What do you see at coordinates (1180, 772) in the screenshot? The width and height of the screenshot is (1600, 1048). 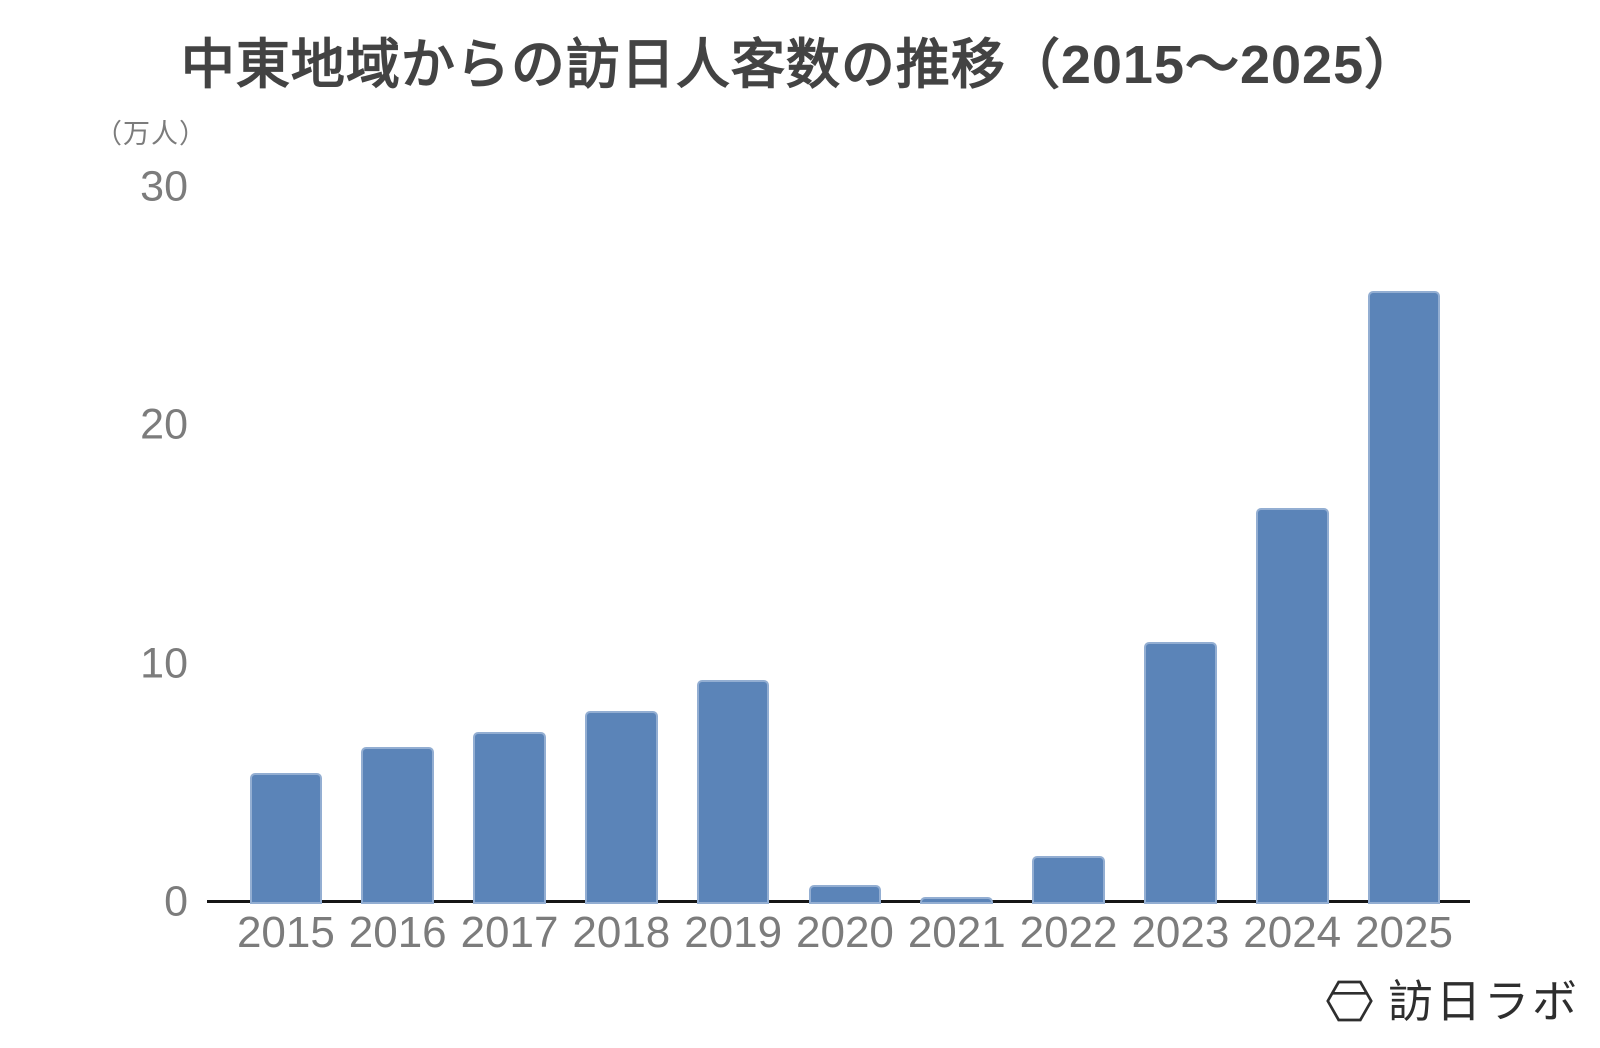 I see `bar-2023` at bounding box center [1180, 772].